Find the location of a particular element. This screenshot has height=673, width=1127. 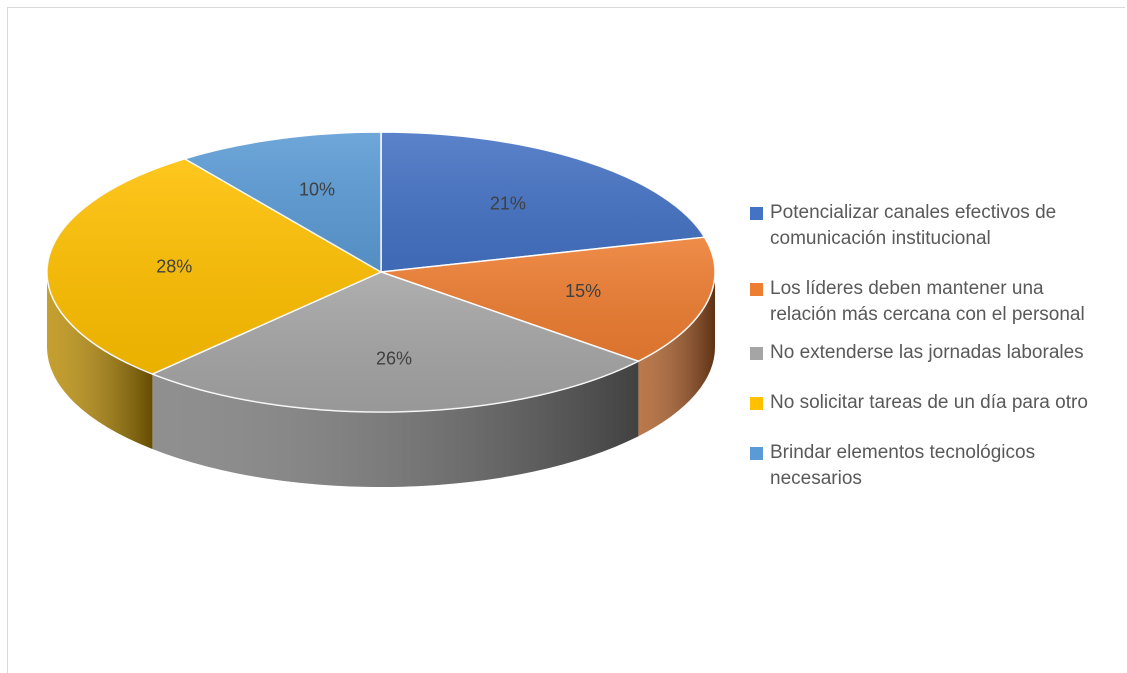

slice-percent-label: 10% is located at coordinates (317, 189).